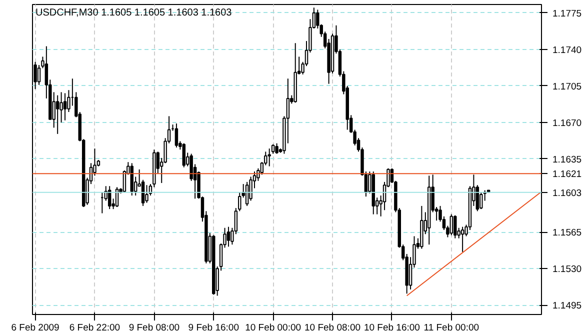  I want to click on y-tick-label: 1.1565, so click(567, 233).